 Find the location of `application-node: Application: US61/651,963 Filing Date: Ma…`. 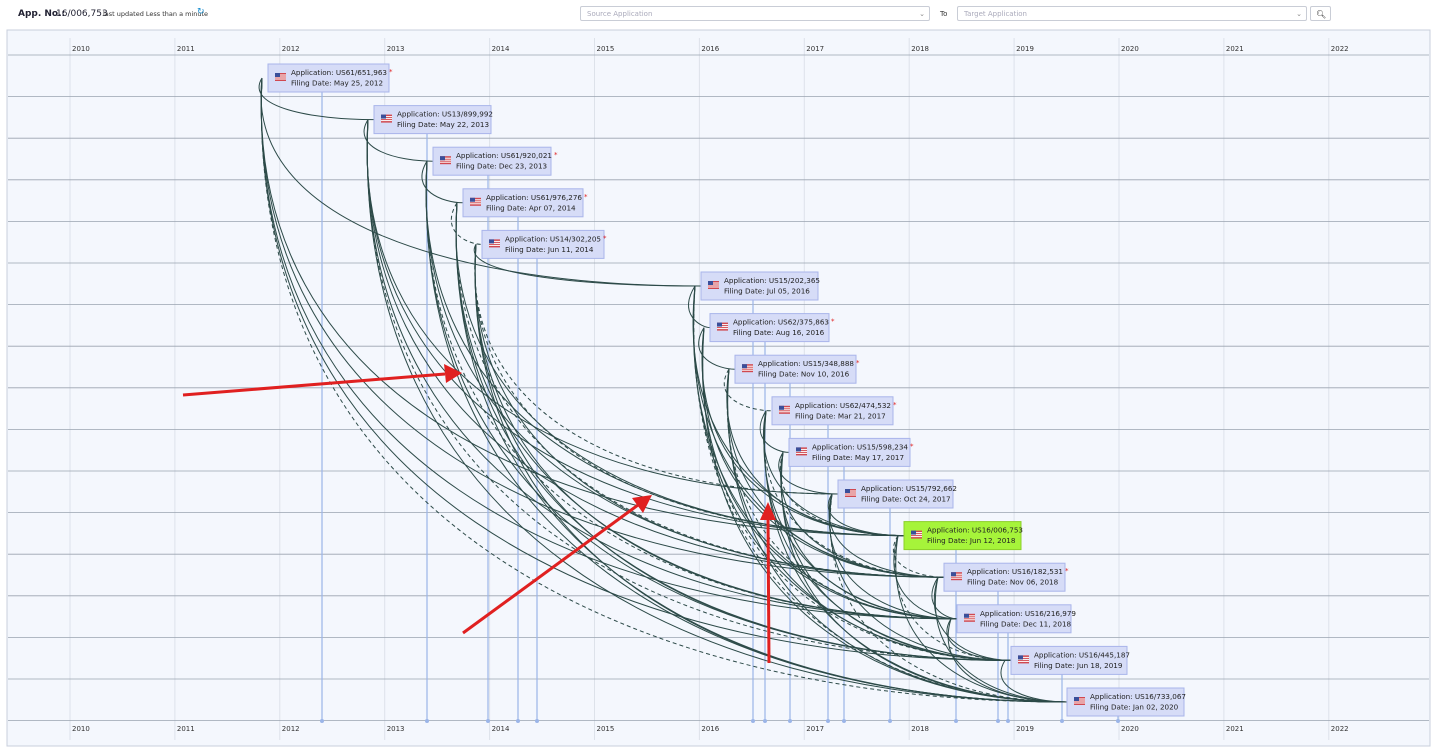

application-node: Application: US61/651,963 Filing Date: Ma… is located at coordinates (330, 78).